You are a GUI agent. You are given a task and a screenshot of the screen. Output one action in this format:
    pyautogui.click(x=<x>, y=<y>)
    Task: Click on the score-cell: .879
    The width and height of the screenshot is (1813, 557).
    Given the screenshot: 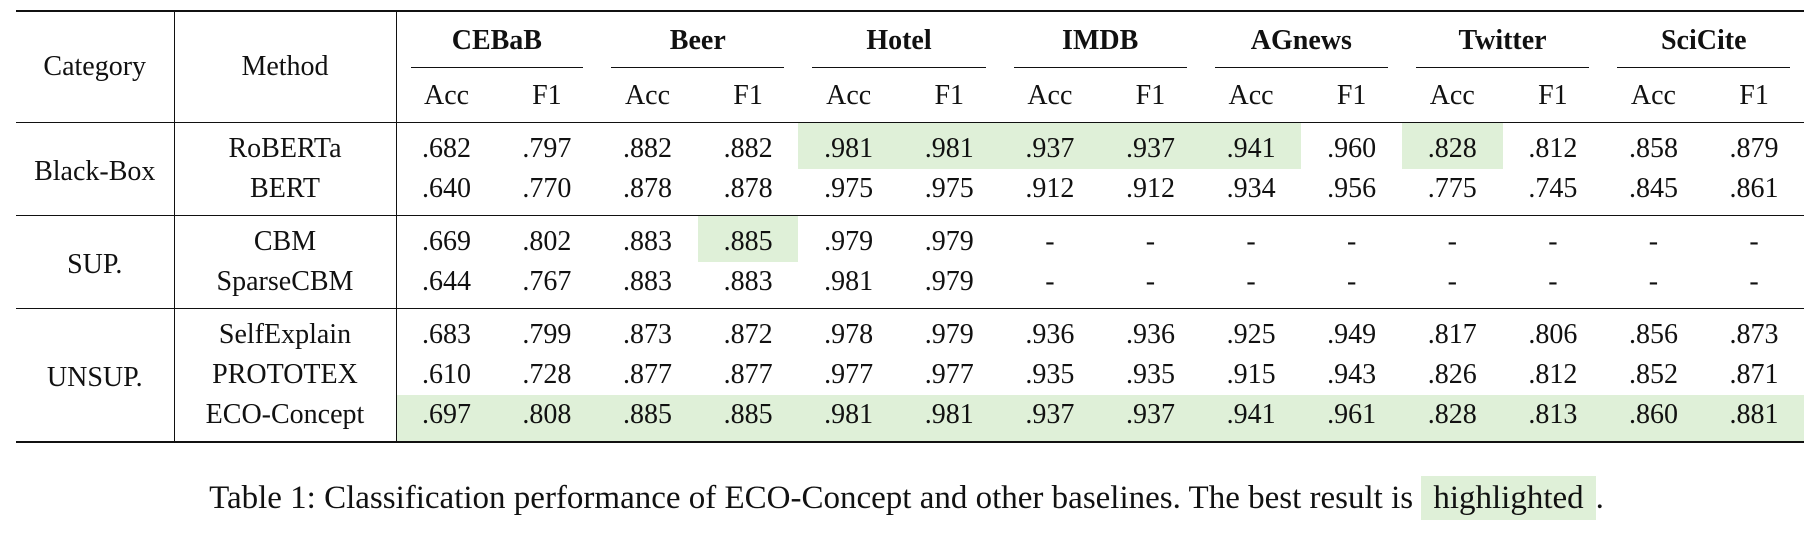 What is the action you would take?
    pyautogui.click(x=1754, y=148)
    